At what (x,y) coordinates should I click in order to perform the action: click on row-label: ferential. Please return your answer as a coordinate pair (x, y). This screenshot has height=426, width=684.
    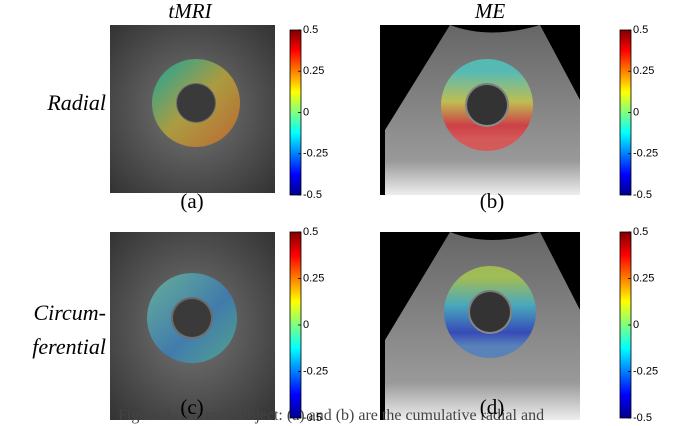
    Looking at the image, I should click on (69, 346).